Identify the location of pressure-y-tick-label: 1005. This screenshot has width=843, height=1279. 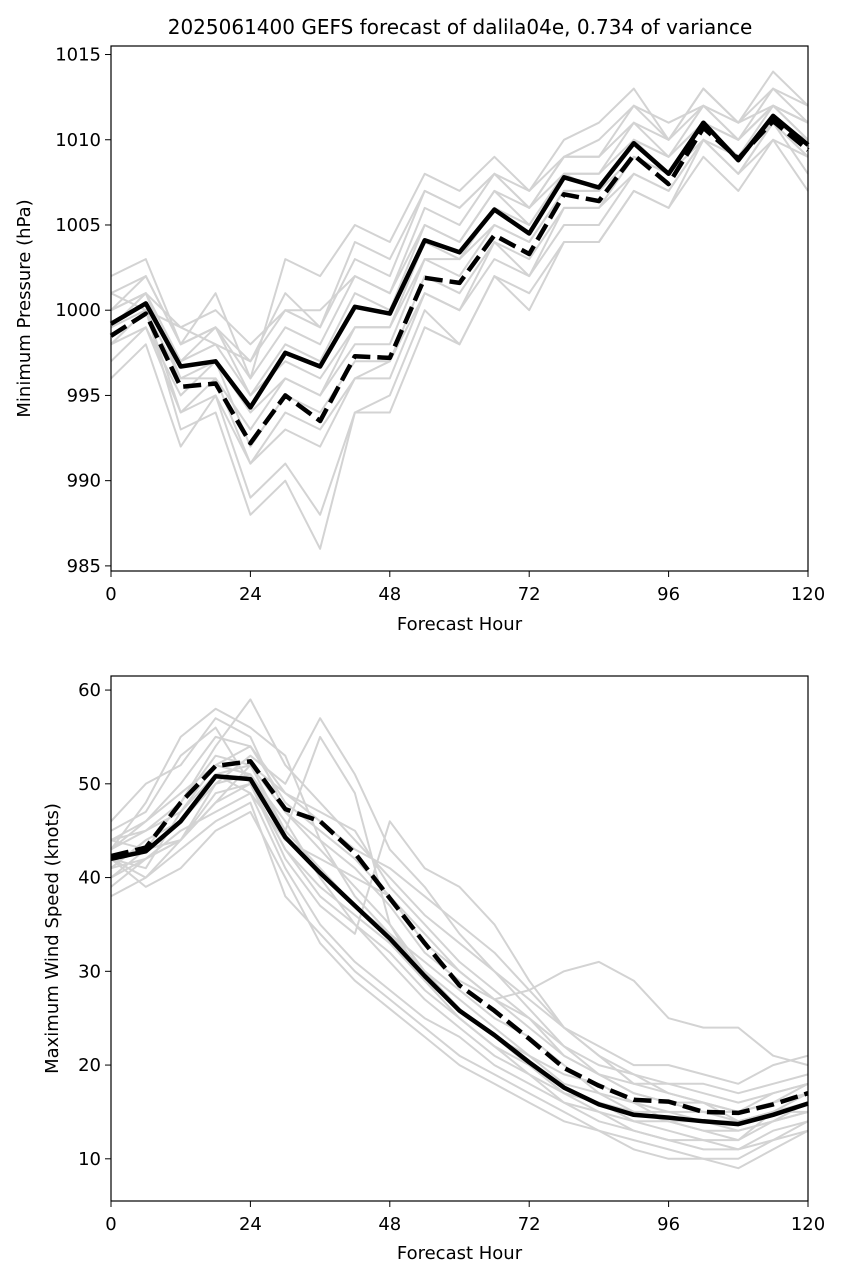
(78, 225).